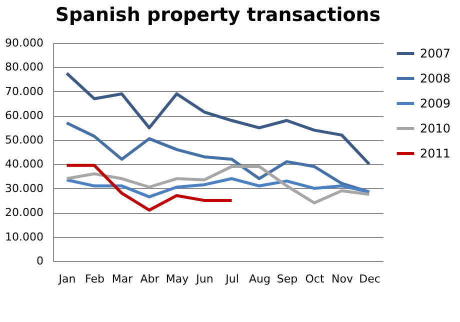  What do you see at coordinates (259, 279) in the screenshot?
I see `x-tick-label: Aug` at bounding box center [259, 279].